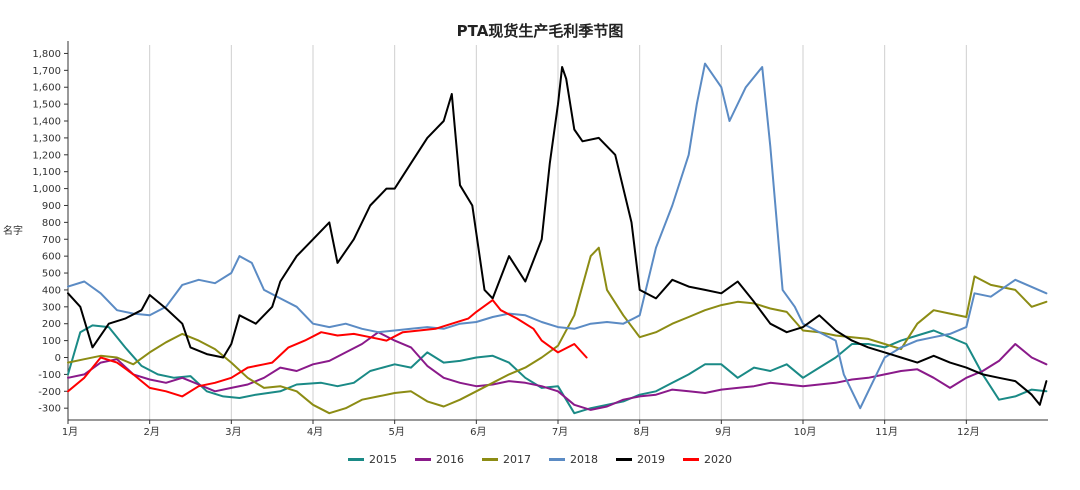  Describe the element at coordinates (805, 432) in the screenshot. I see `x-tick-label: 10月` at that location.